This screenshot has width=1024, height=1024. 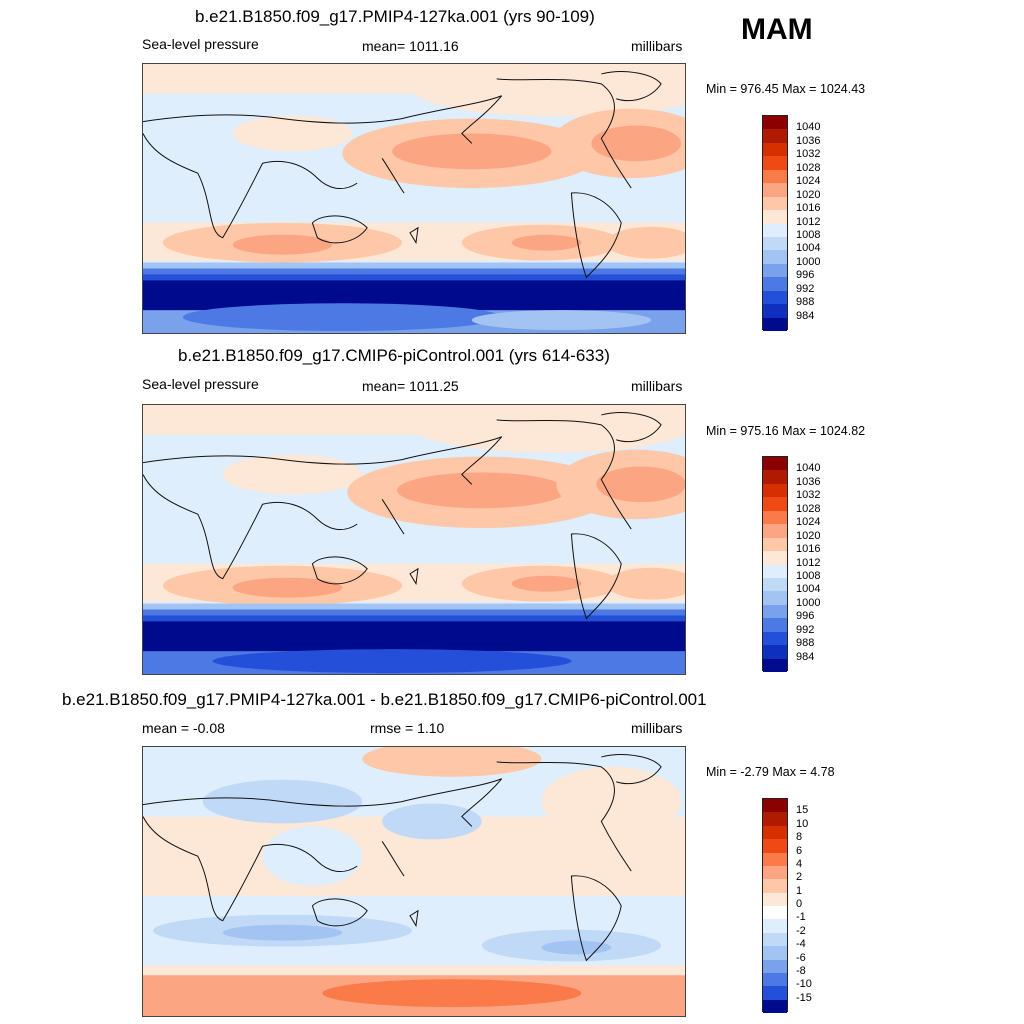 I want to click on panel-2-mean: mean= 1011.25, so click(x=410, y=386).